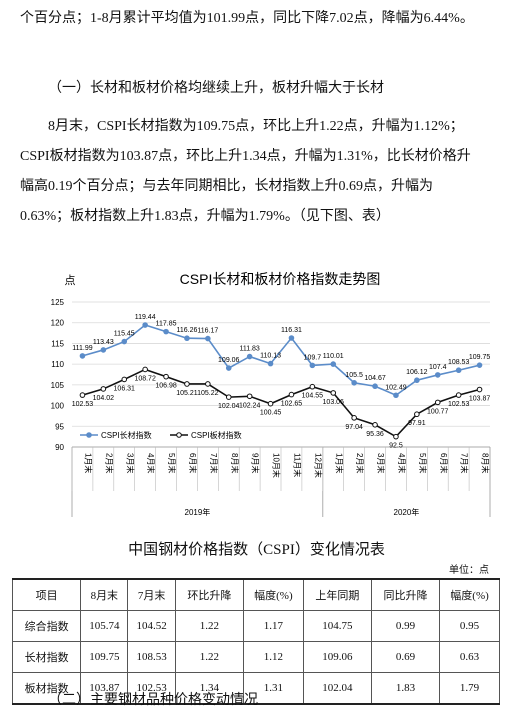 The image size is (513, 716). What do you see at coordinates (273, 626) in the screenshot?
I see `table-cell: 1.17` at bounding box center [273, 626].